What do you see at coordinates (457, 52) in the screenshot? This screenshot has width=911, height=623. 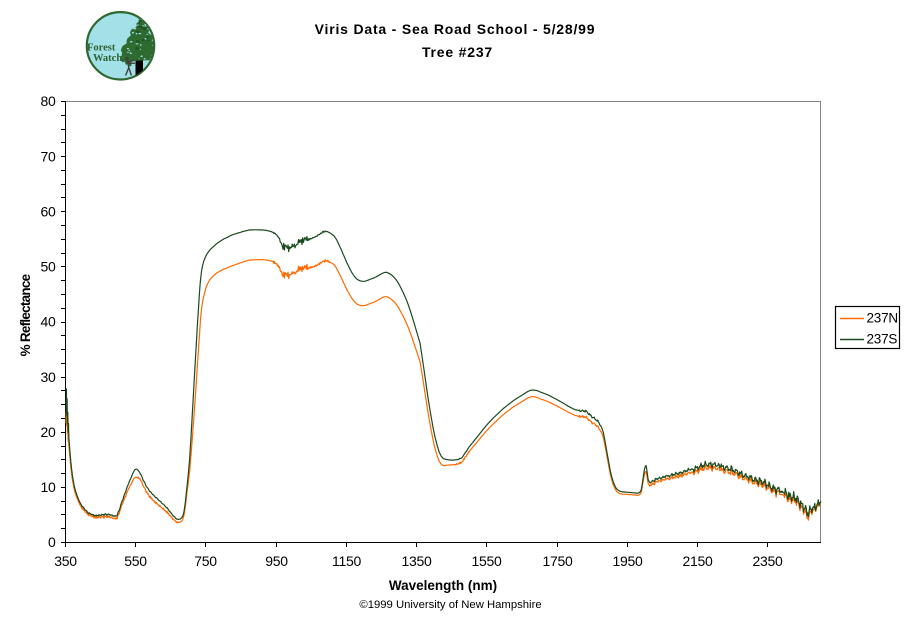 I see `svg-text: Tree #237` at bounding box center [457, 52].